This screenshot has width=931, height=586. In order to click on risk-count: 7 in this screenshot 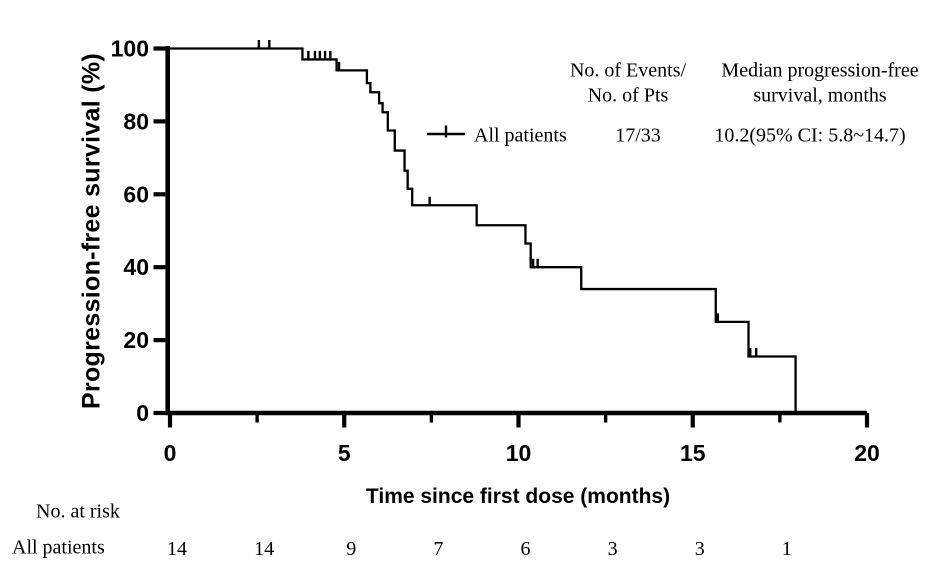, I will do `click(438, 549)`.